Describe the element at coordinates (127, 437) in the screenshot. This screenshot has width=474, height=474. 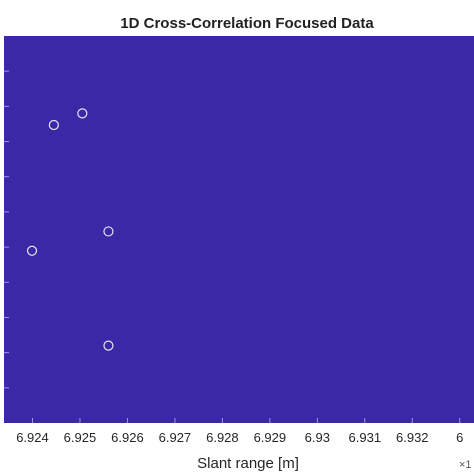
I see `x-tick-label: 6.926` at that location.